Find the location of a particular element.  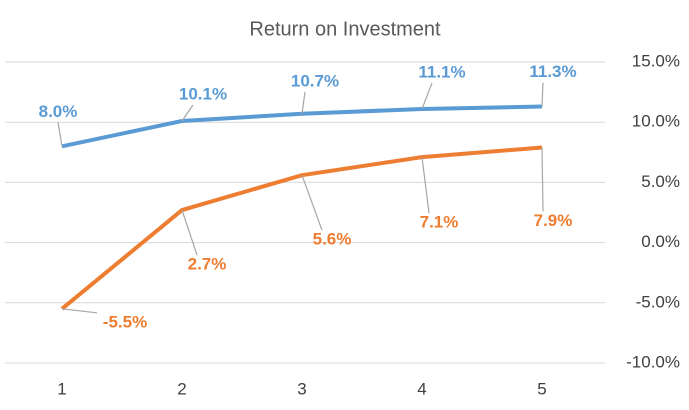

data-label: 11.3% is located at coordinates (552, 71).